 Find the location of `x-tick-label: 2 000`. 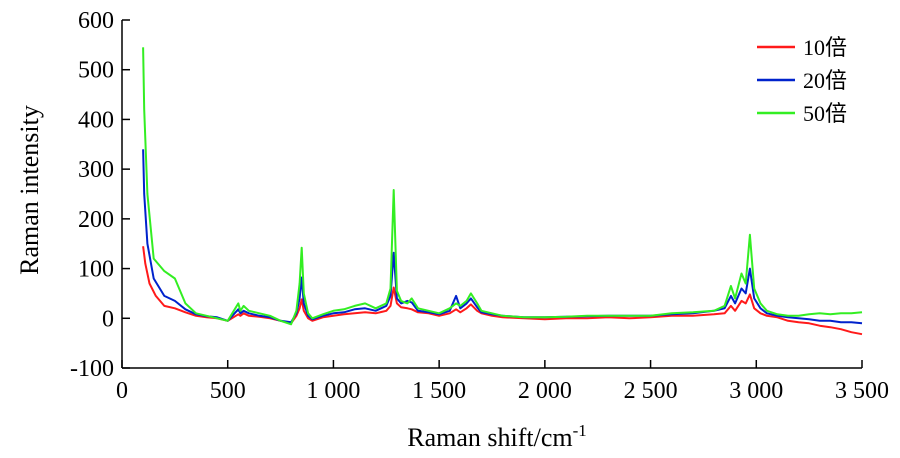

x-tick-label: 2 000 is located at coordinates (545, 391).